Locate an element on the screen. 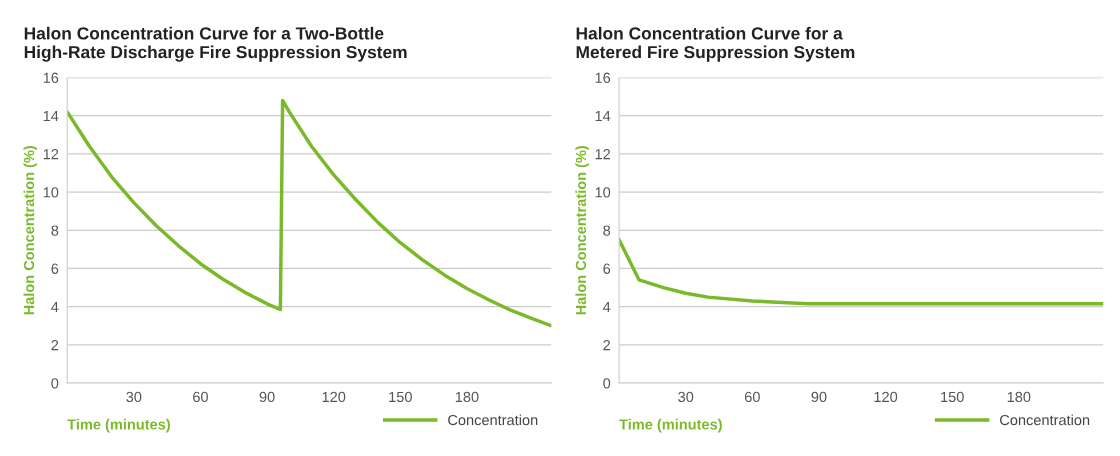 The width and height of the screenshot is (1120, 456). chart-title: Halon Concentration Curve for a Metered Fire Suppression System is located at coordinates (715, 44).